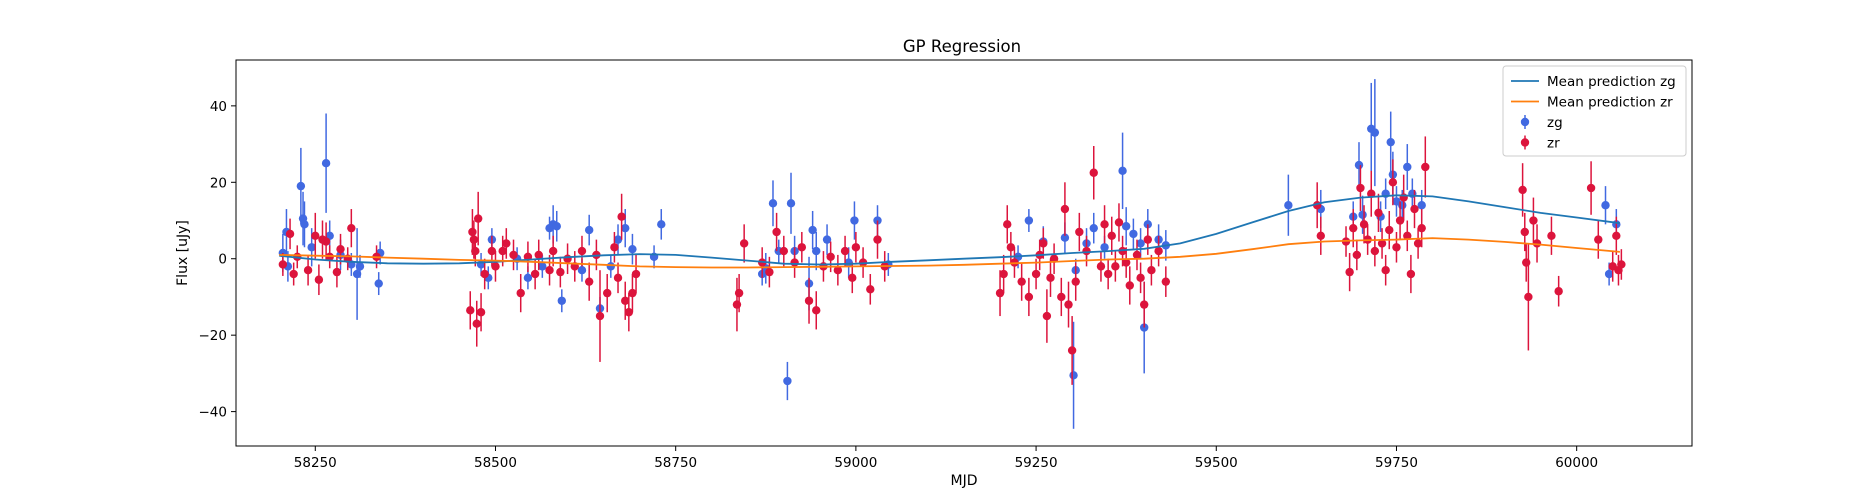 This screenshot has width=1875, height=500. Describe the element at coordinates (1593, 82) in the screenshot. I see `legend-item: Mean prediction zg` at that location.